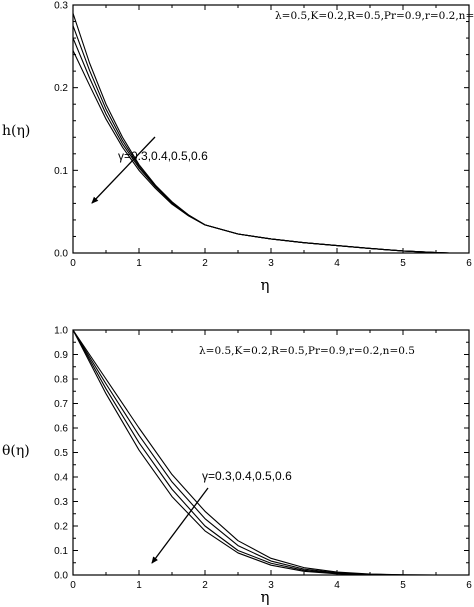 The image size is (474, 607). I want to click on y-tick-label: 0.9, so click(61, 355).